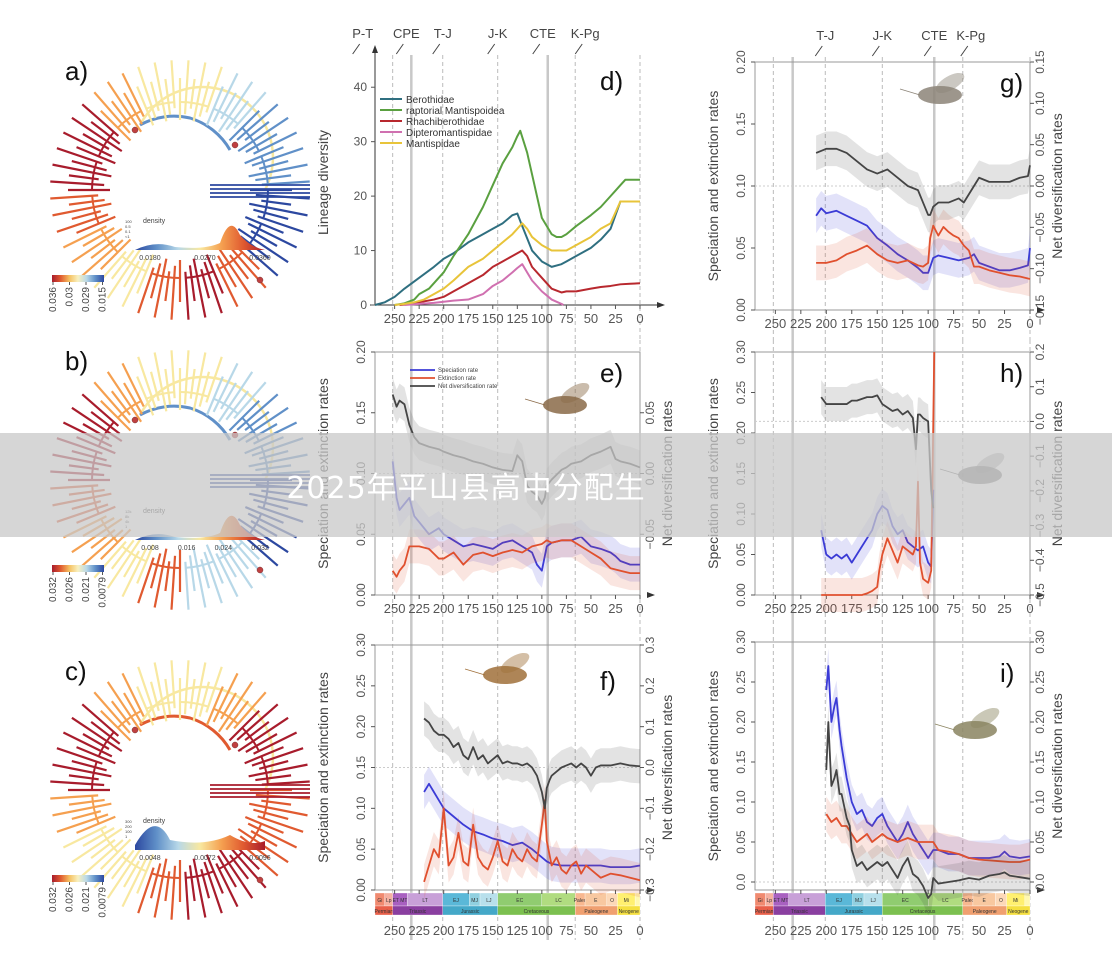 This screenshot has width=1112, height=970. What do you see at coordinates (517, 217) in the screenshot?
I see `series-line-raptorial` at bounding box center [517, 217].